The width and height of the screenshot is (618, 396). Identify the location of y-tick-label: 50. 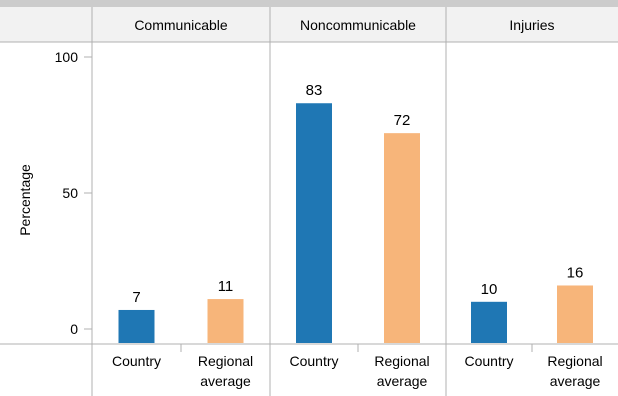
(70, 193).